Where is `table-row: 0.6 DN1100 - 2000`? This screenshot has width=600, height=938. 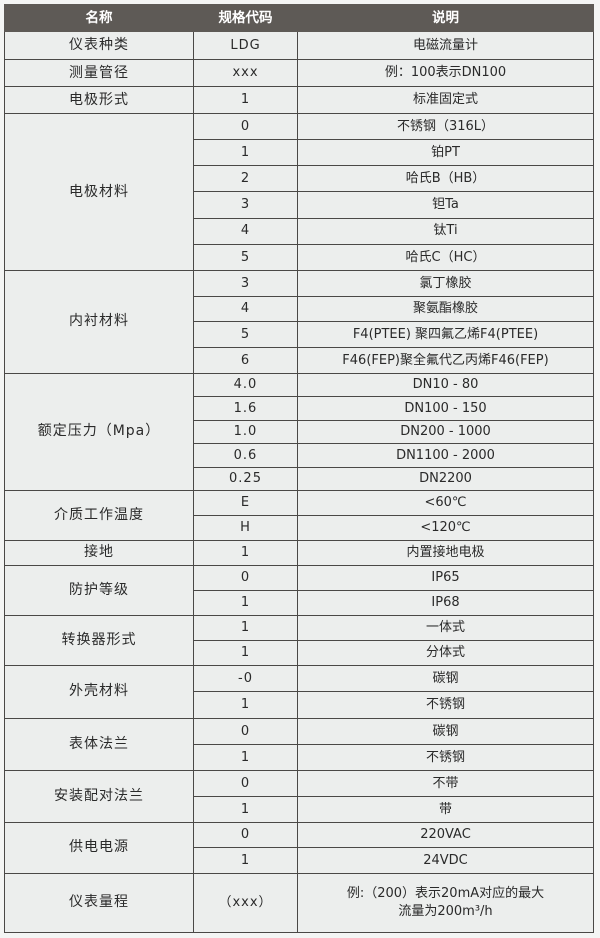
table-row: 0.6 DN1100 - 2000 is located at coordinates (299, 455).